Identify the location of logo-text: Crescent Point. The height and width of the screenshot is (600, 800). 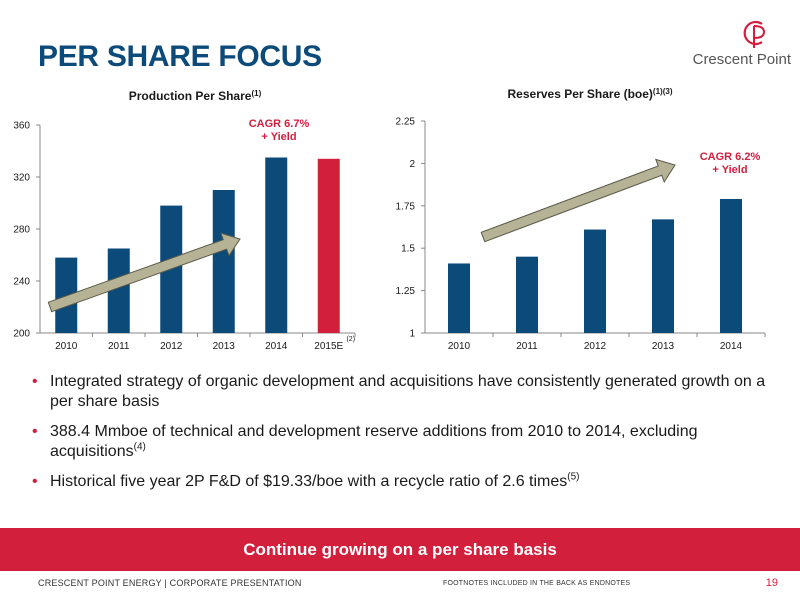
(741, 59).